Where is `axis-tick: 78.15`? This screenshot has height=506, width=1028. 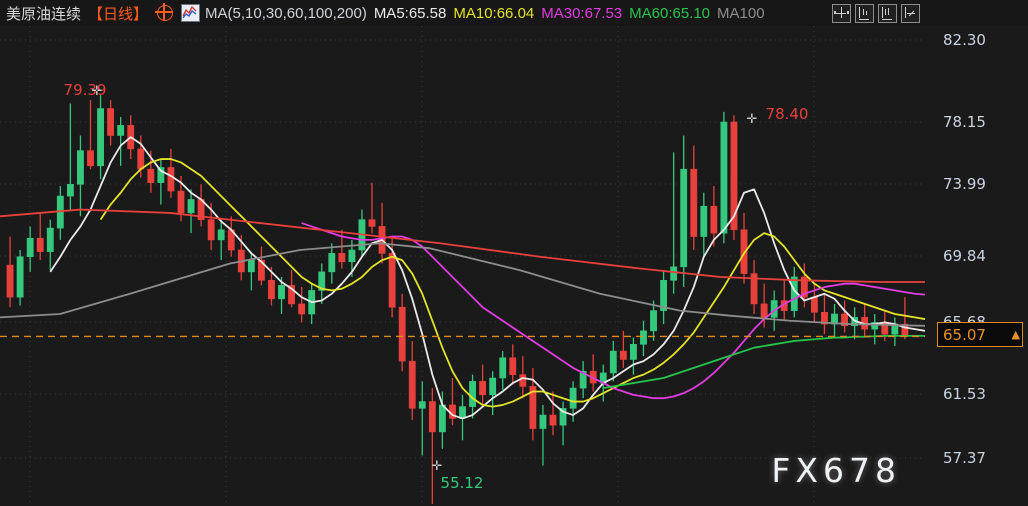 axis-tick: 78.15 is located at coordinates (964, 122).